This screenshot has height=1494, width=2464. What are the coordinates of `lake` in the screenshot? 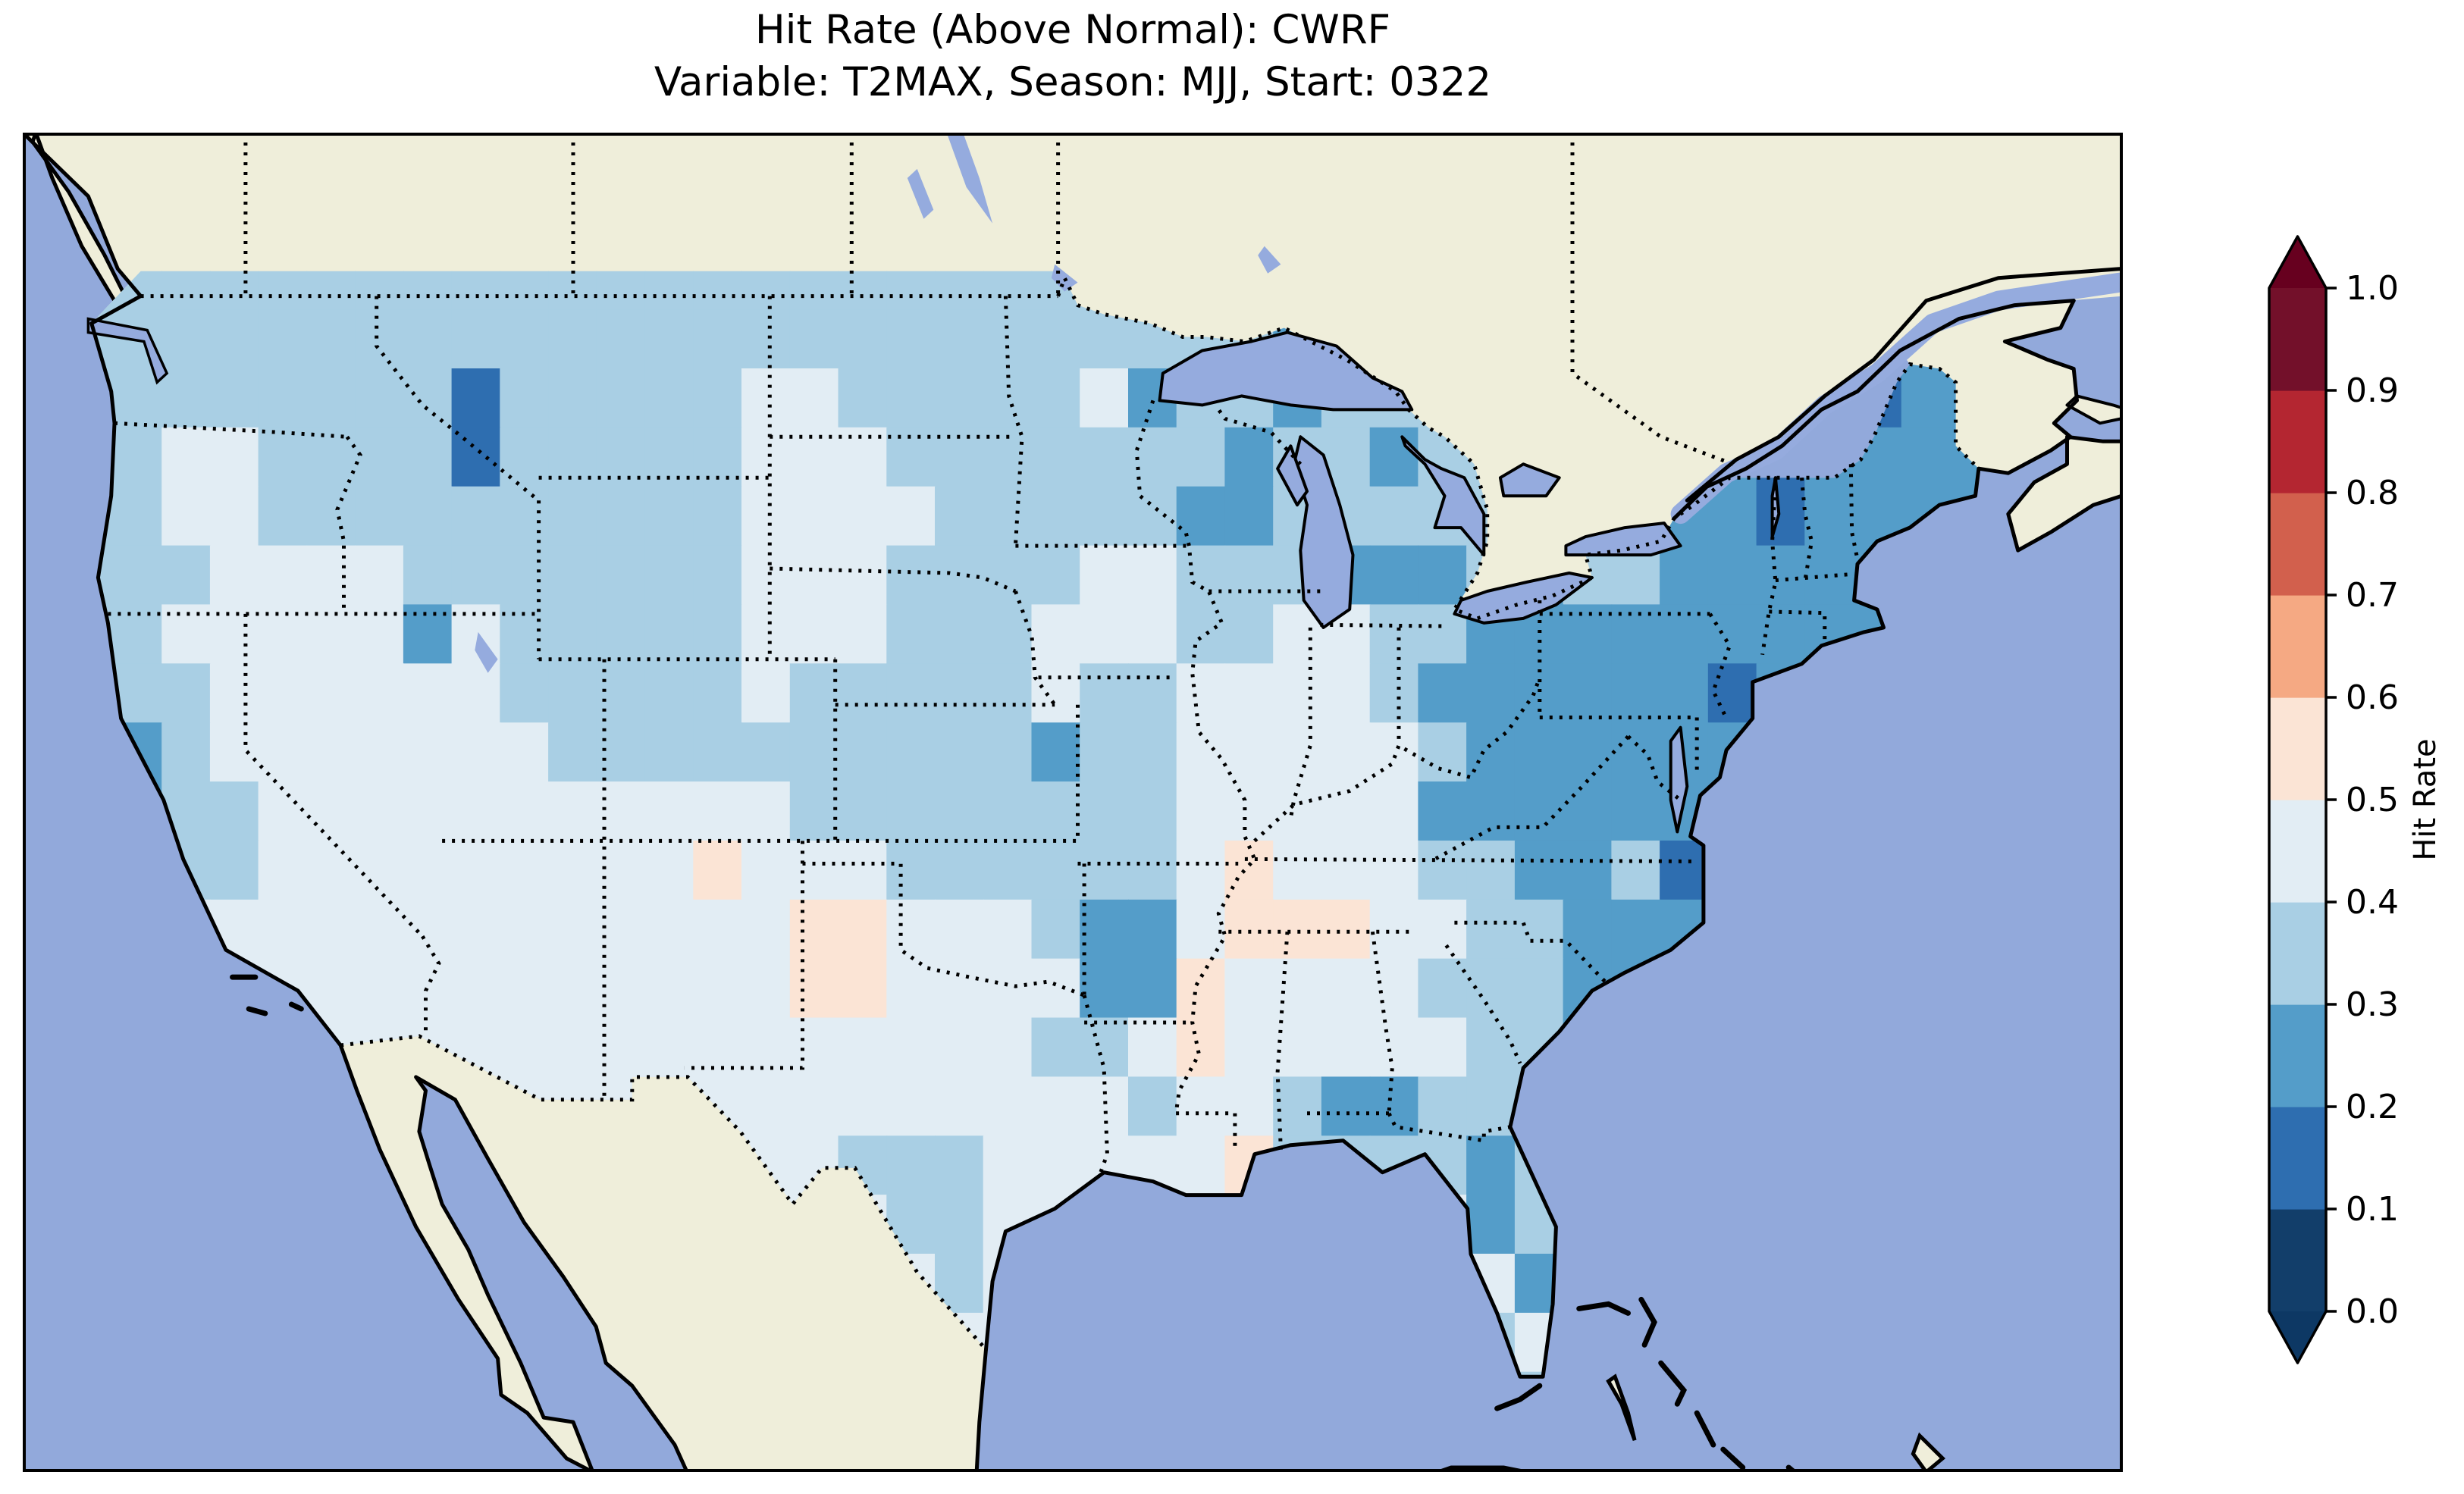 It's located at (920, 193).